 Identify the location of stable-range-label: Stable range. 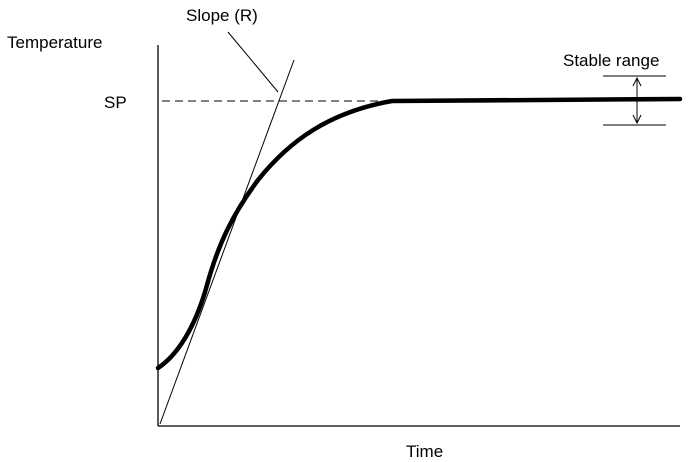
(611, 60).